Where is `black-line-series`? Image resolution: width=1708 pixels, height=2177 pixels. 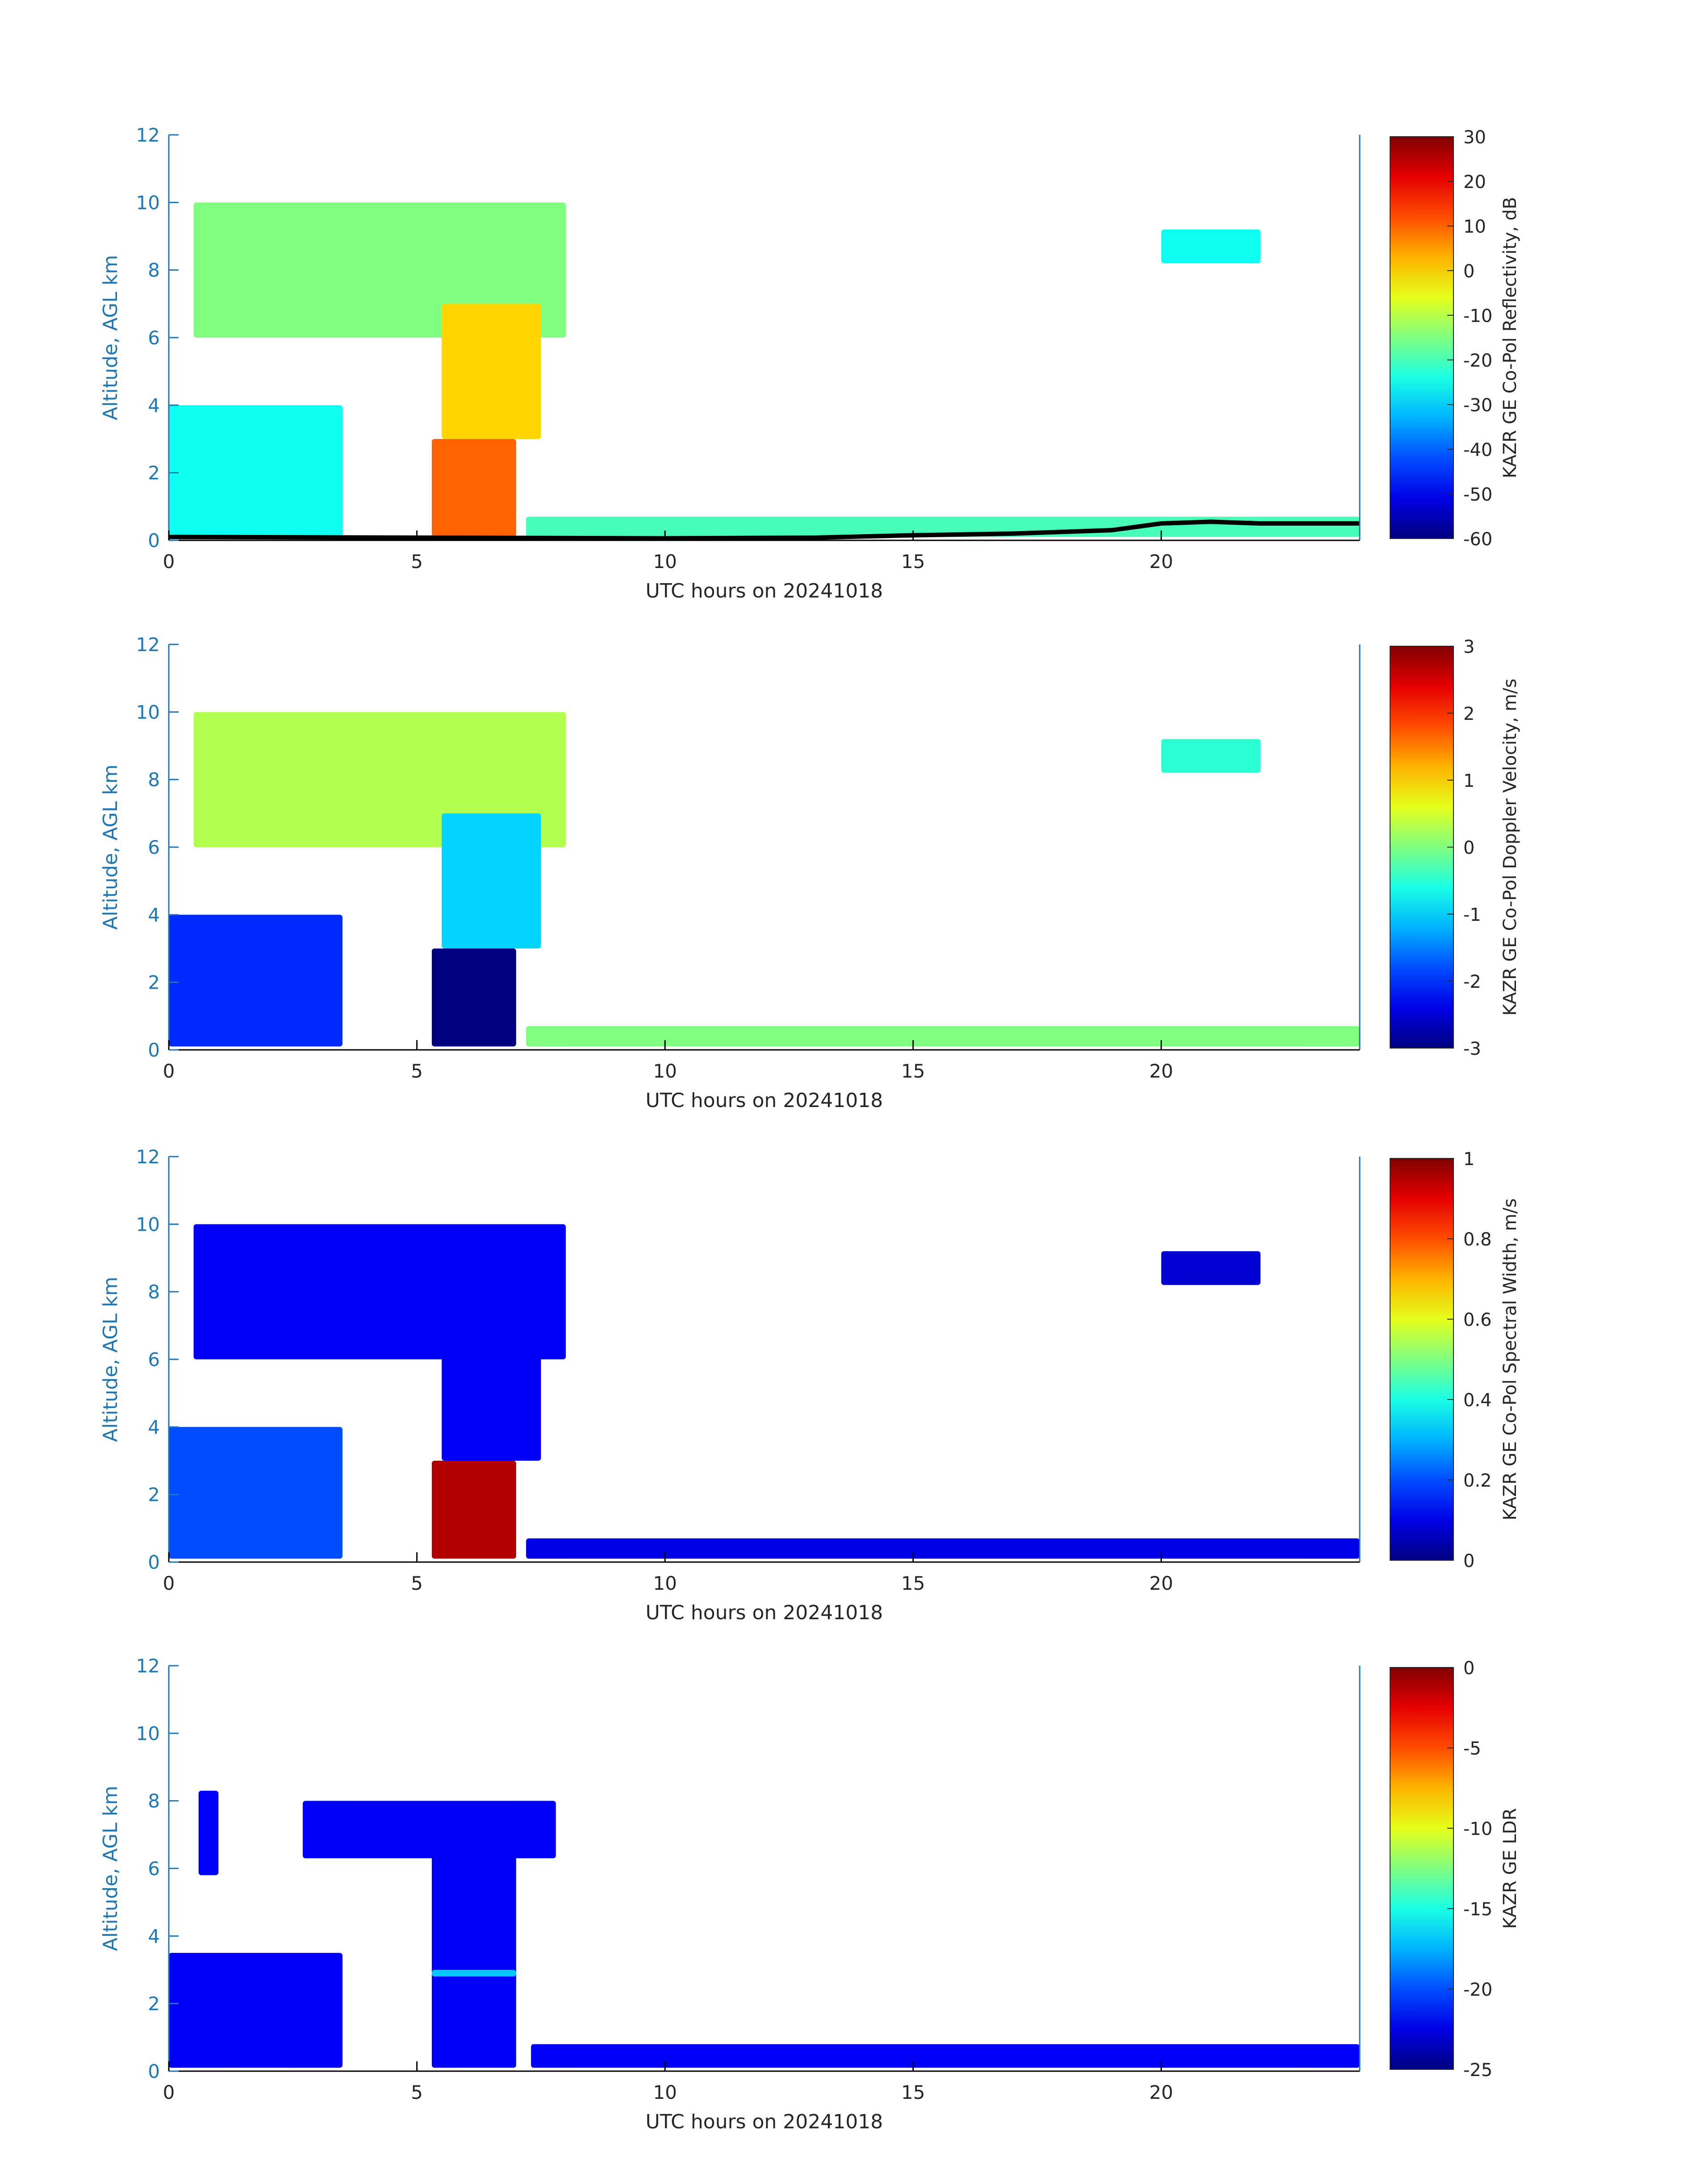 black-line-series is located at coordinates (764, 530).